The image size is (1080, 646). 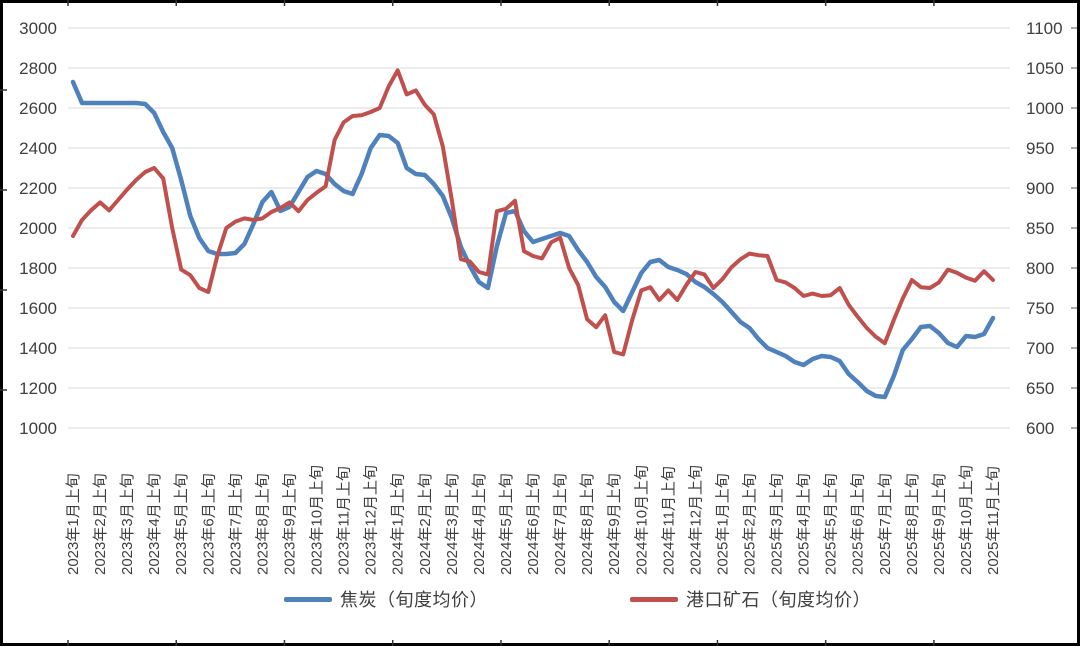 What do you see at coordinates (425, 524) in the screenshot?
I see `x-axis-tick-label: 2024年2月上旬` at bounding box center [425, 524].